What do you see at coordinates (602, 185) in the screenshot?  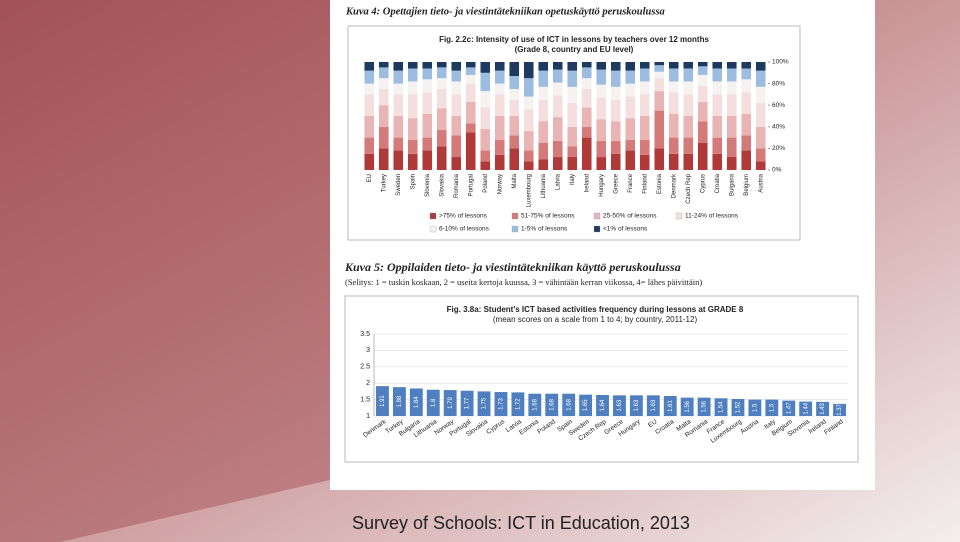 I see `x-tick-label: Hungary` at bounding box center [602, 185].